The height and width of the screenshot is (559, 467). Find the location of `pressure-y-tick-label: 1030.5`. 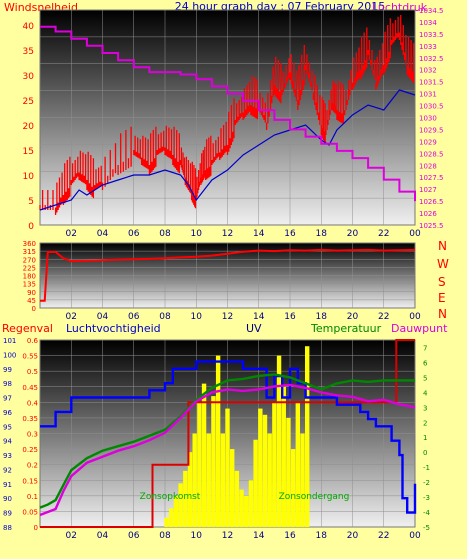

pressure-y-tick-label: 1030.5 is located at coordinates (431, 107).